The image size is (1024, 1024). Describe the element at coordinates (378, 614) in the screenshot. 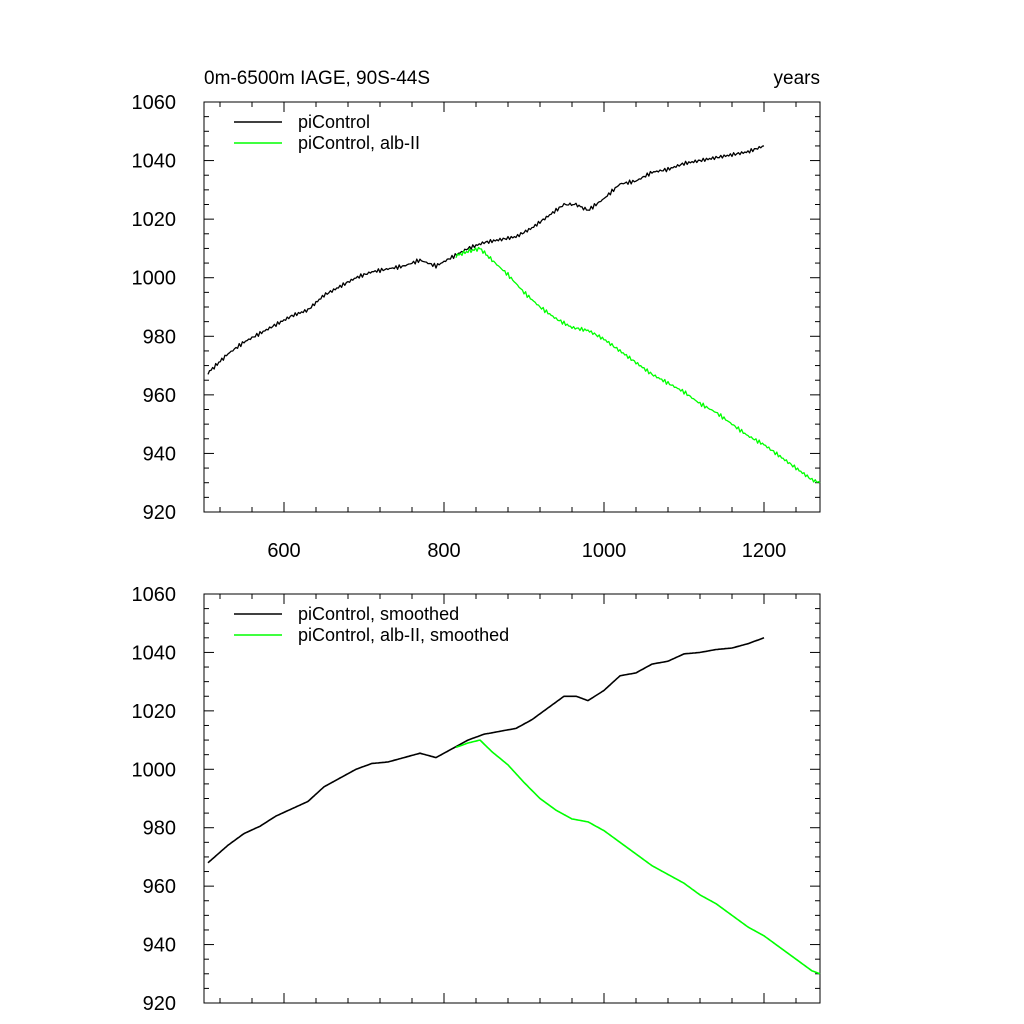

I see `legend-label-picontrol: piControl, smoothed` at that location.